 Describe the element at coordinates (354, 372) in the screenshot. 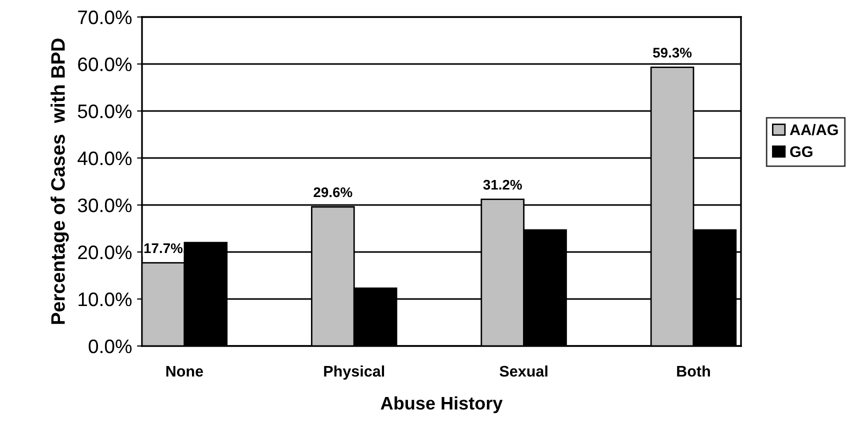

I see `x-tick-label: Physical` at that location.